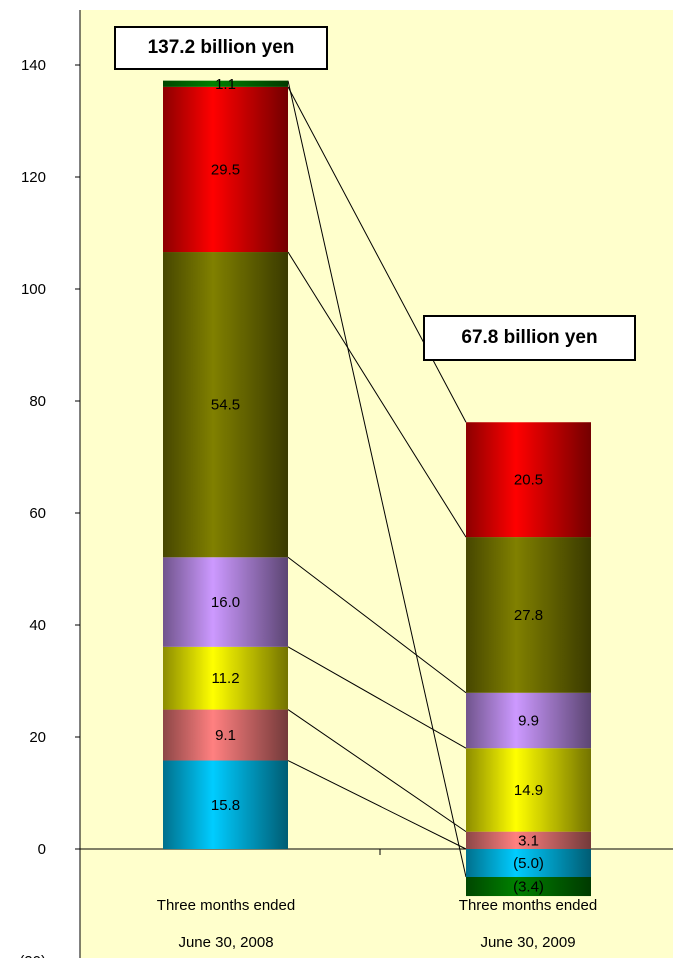 The image size is (673, 958). Describe the element at coordinates (37, 513) in the screenshot. I see `y-tick-label: 60` at that location.